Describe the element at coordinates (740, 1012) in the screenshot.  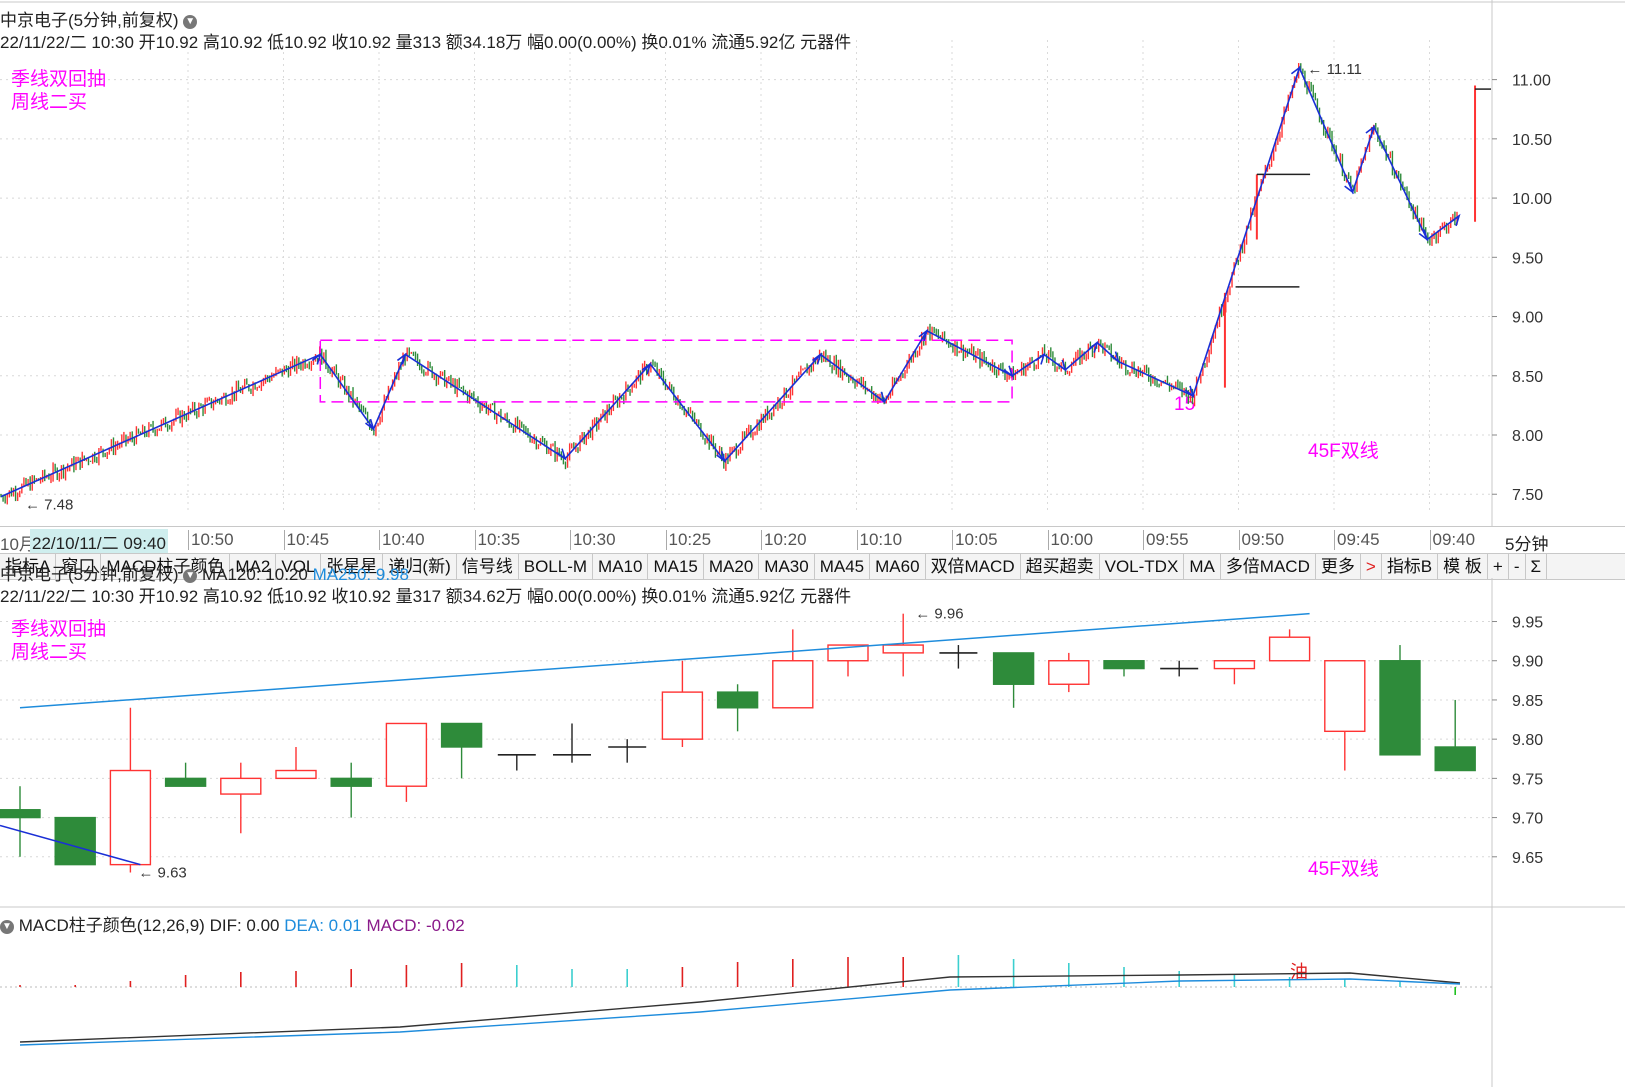
I see `dea-line` at that location.